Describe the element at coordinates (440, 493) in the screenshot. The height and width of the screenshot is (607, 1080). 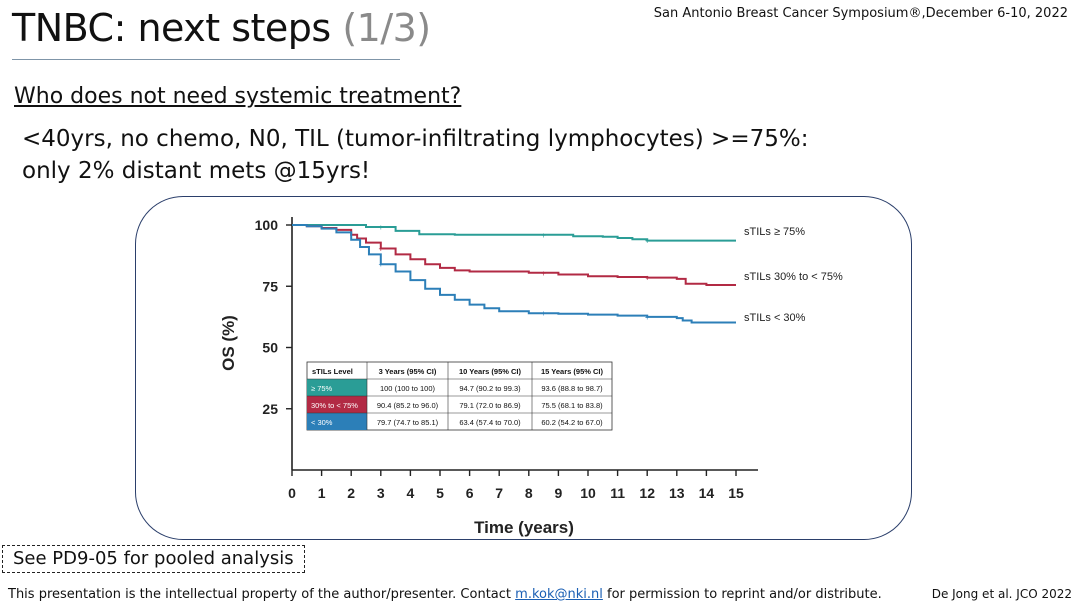
I see `x-tick-label: 5` at that location.